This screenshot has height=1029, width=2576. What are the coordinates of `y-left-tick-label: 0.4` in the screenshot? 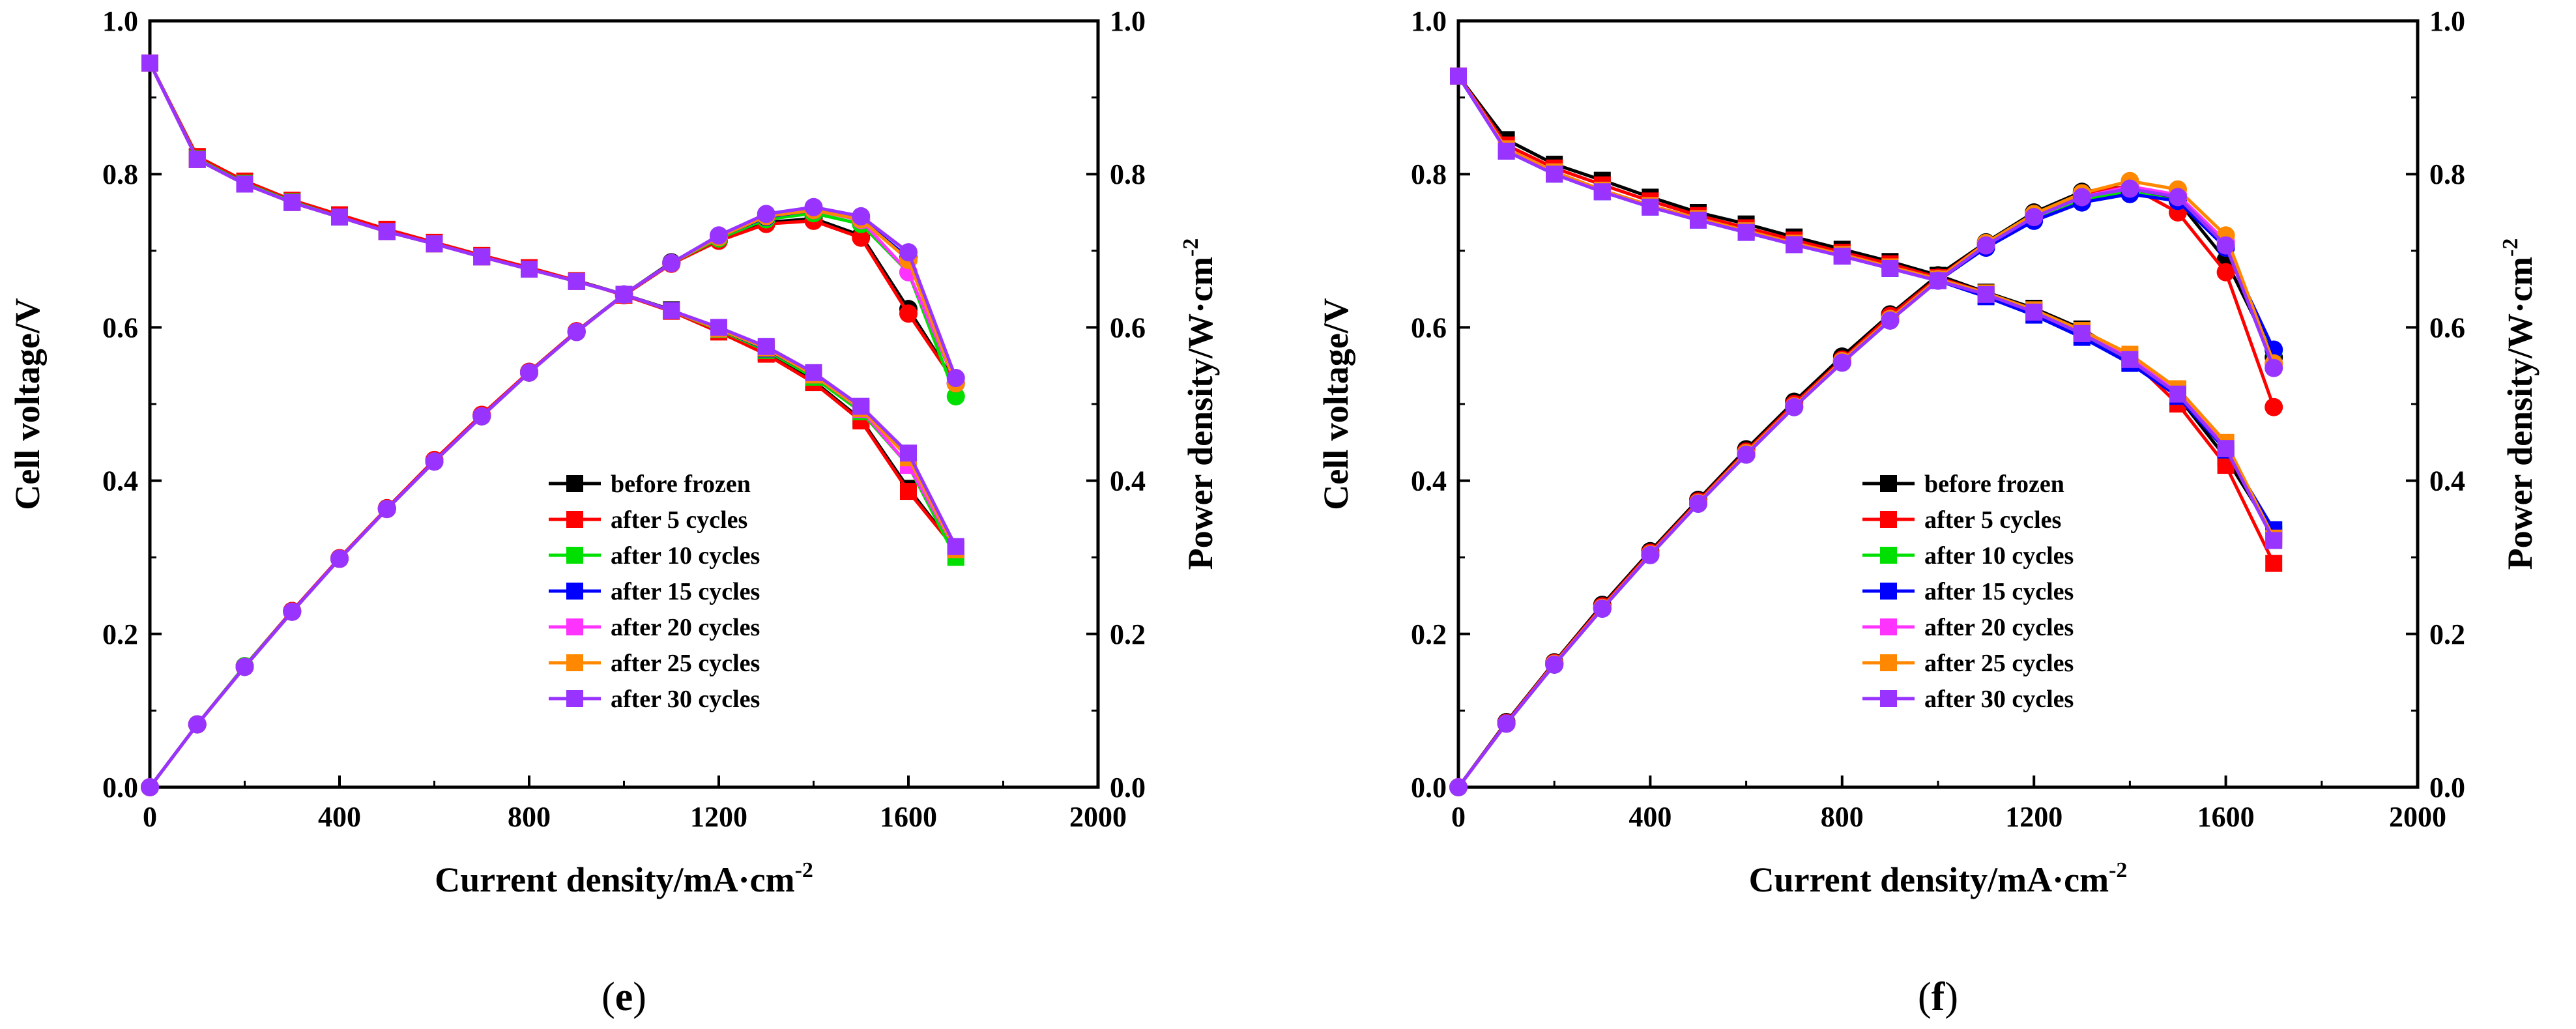 It's located at (1429, 481).